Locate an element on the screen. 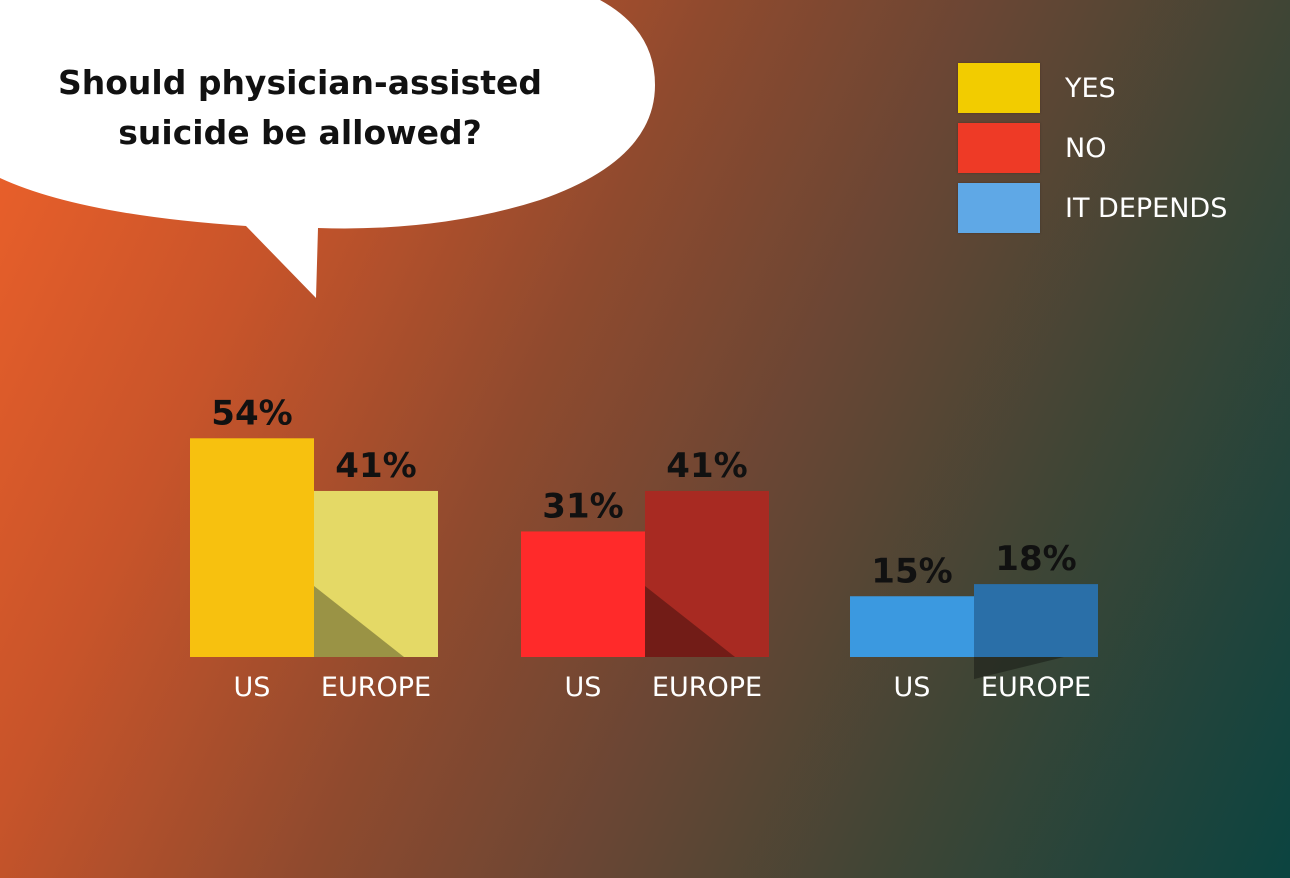  bar-yes-europe is located at coordinates (376, 573).